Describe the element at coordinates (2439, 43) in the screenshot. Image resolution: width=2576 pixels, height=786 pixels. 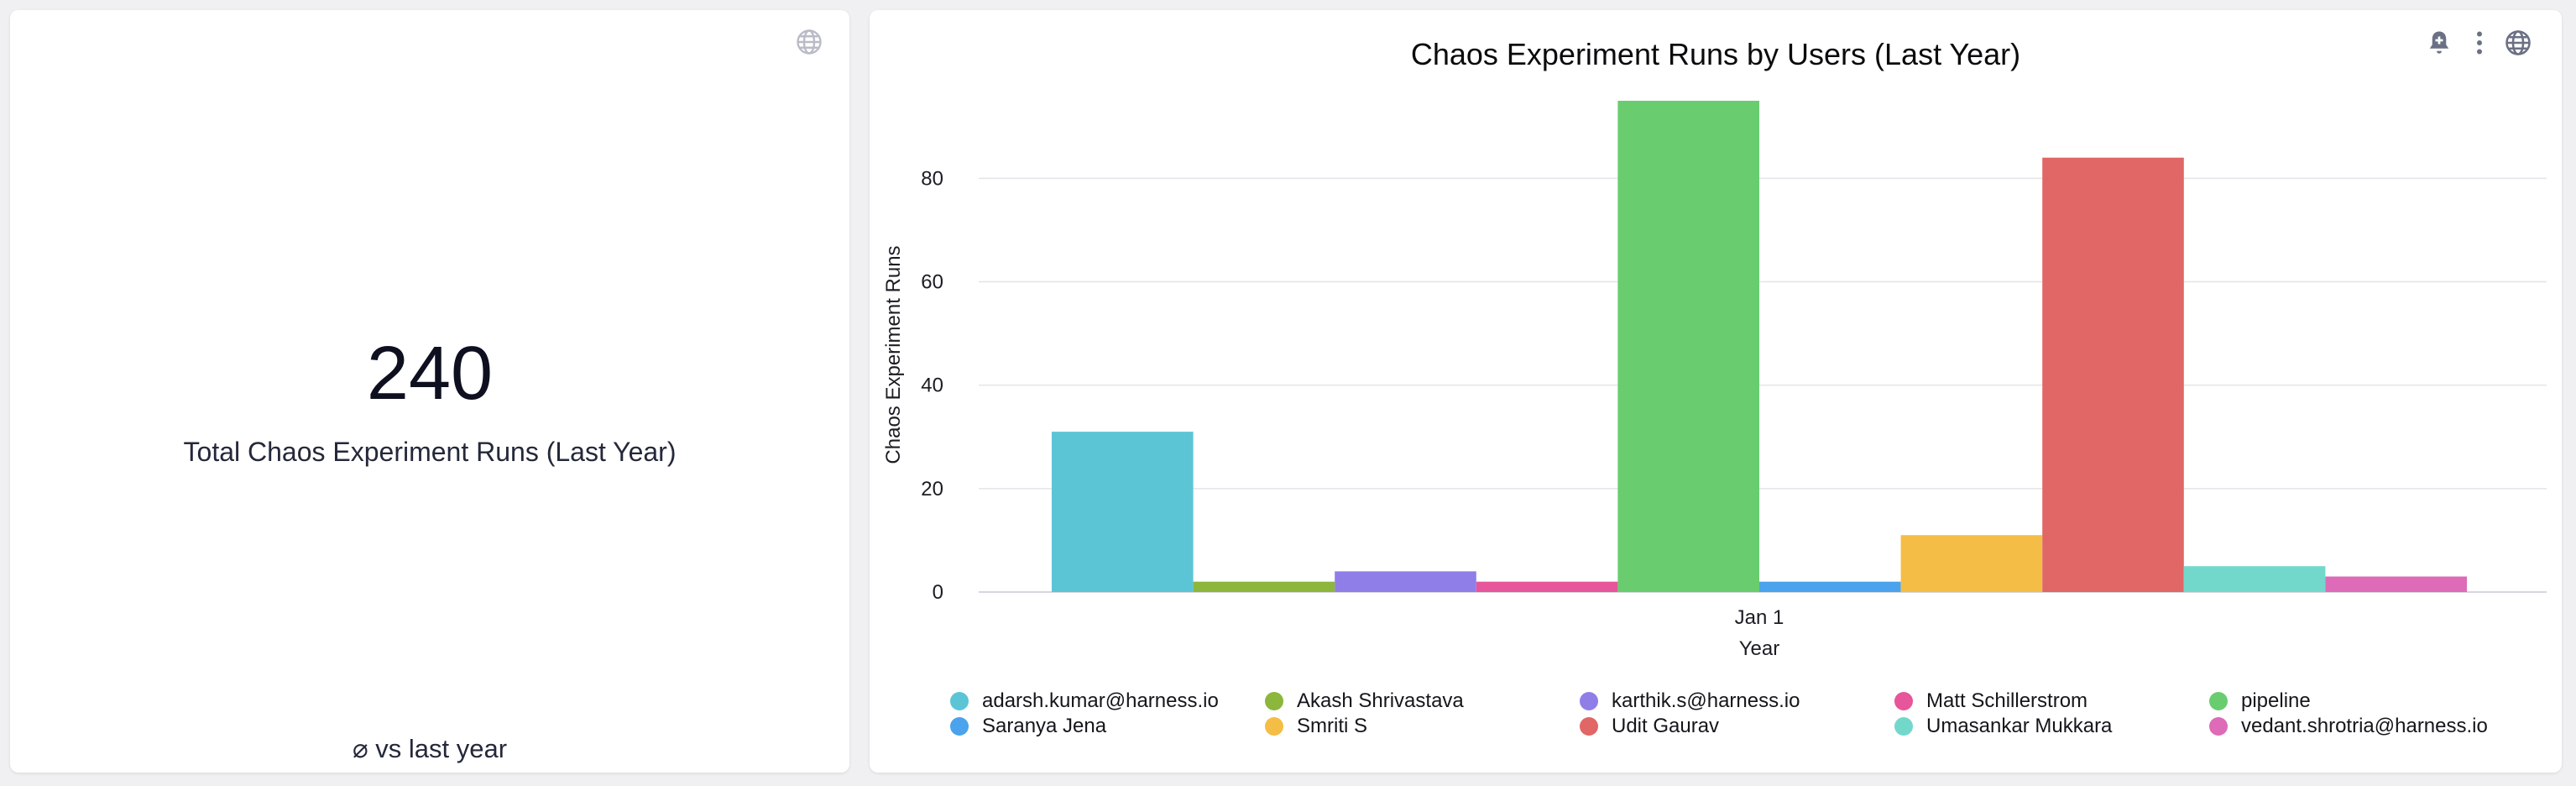
I see `bell-plus-icon` at that location.